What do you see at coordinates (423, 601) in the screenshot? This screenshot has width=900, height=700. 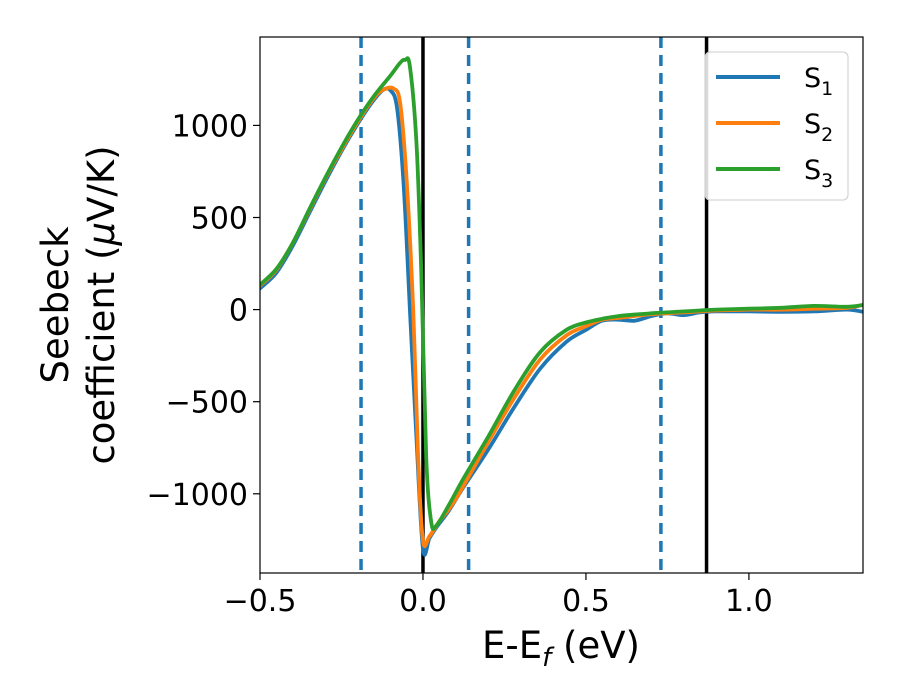 I see `x-tick-label: 0.0` at bounding box center [423, 601].